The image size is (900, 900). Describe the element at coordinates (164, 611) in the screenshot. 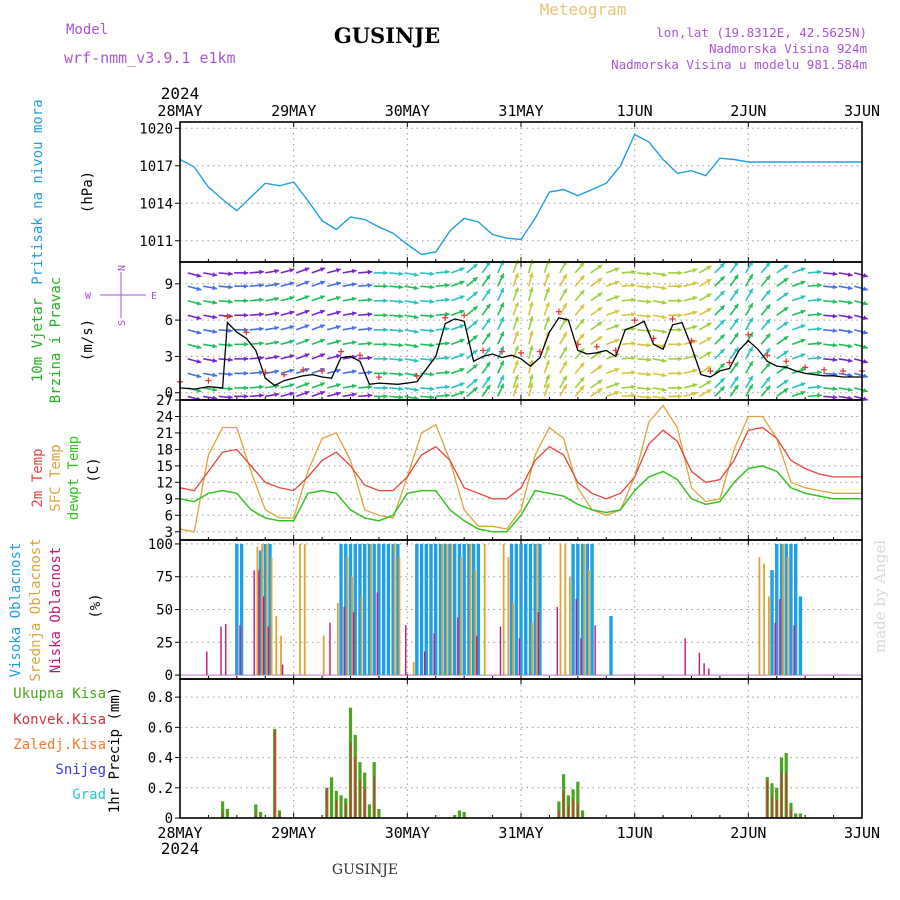

I see `y-tick-label: 50` at that location.